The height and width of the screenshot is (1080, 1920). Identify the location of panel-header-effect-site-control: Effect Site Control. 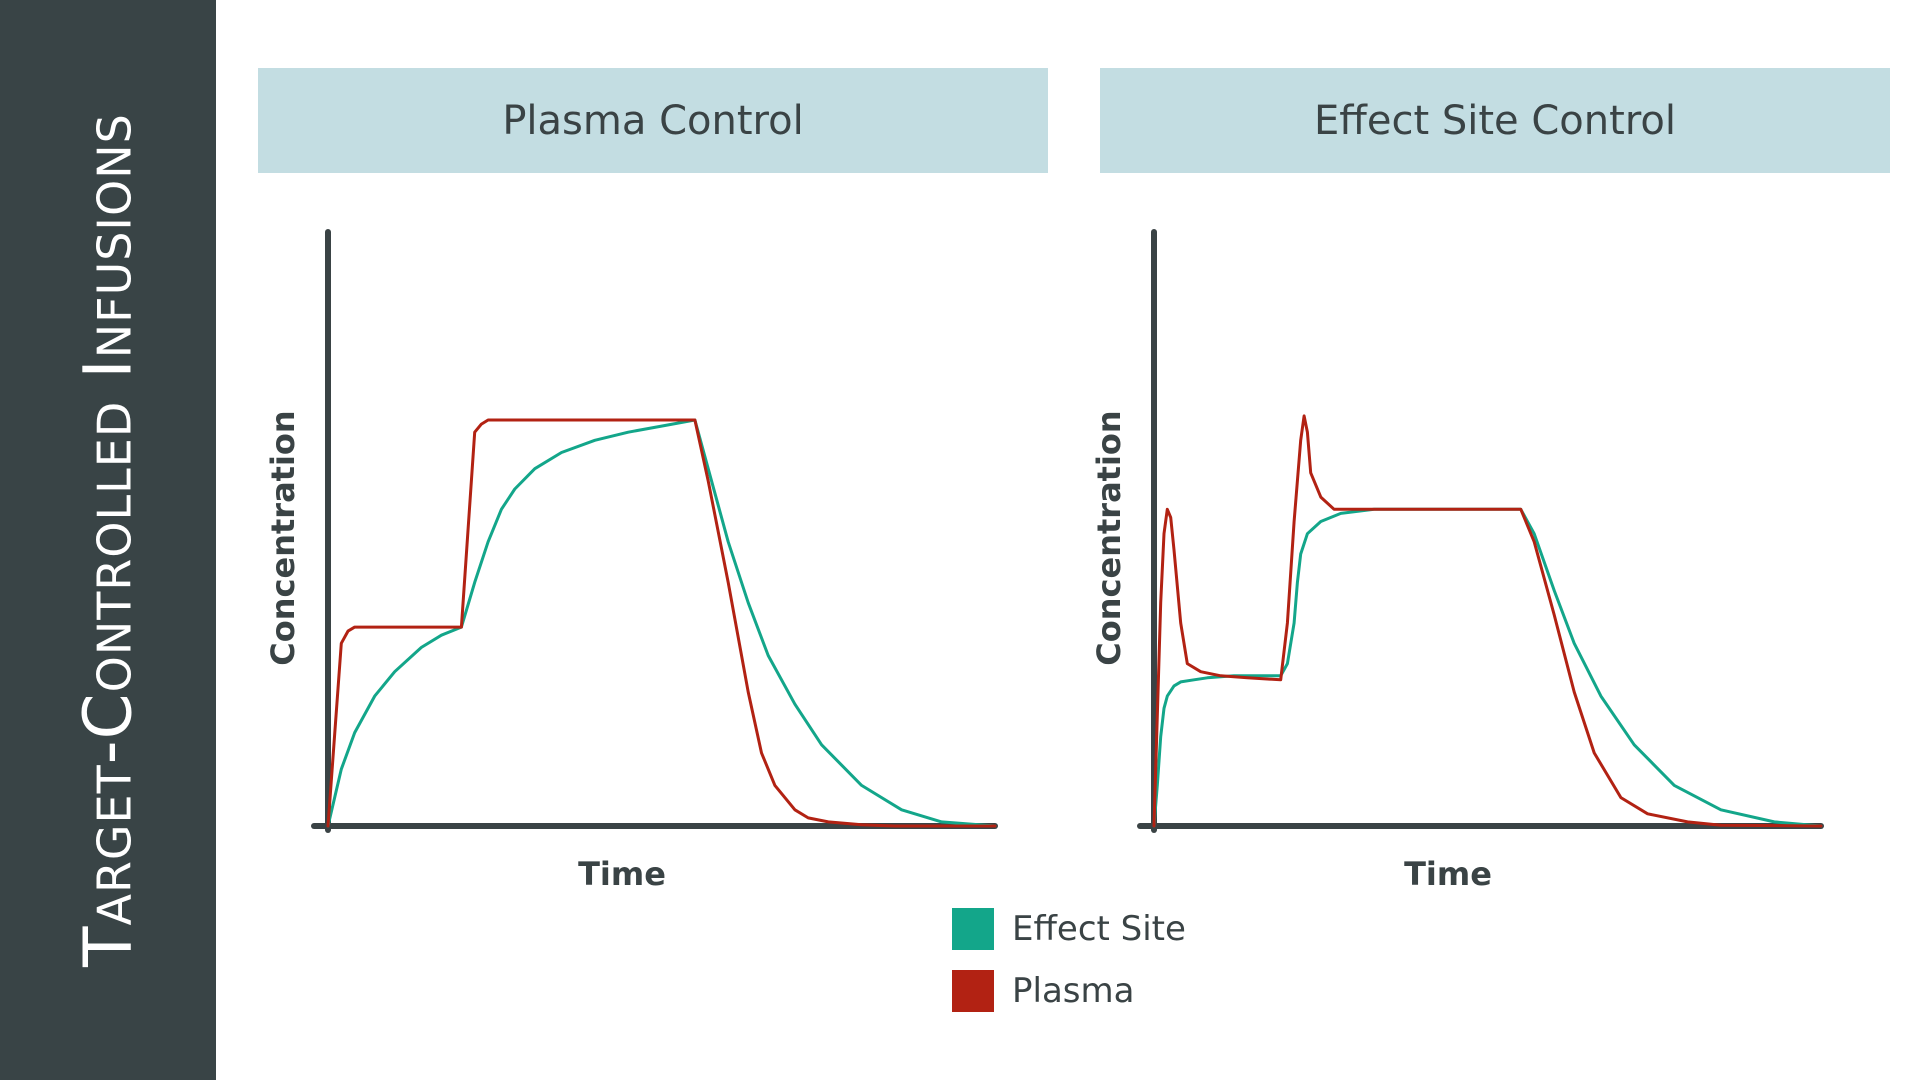
(1495, 120).